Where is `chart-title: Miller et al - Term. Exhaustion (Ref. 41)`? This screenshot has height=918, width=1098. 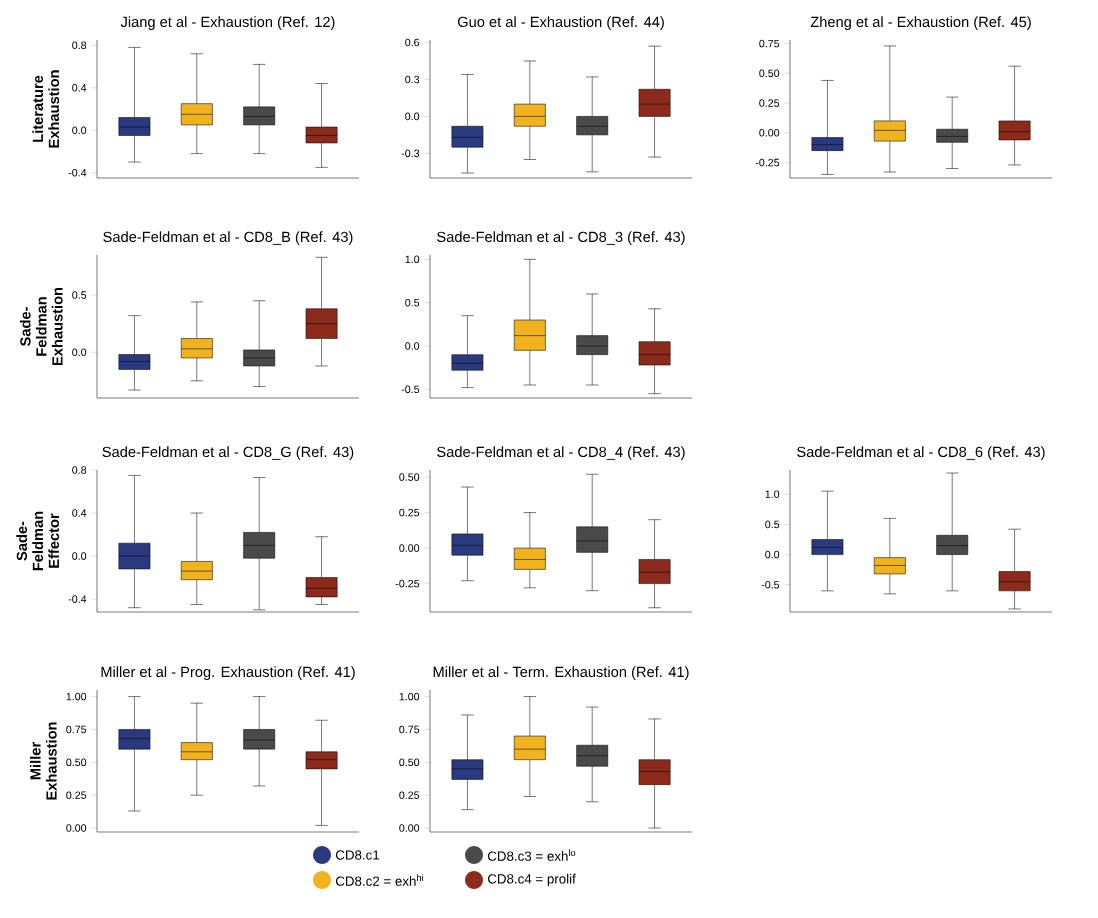
chart-title: Miller et al - Term. Exhaustion (Ref. 41) is located at coordinates (561, 673).